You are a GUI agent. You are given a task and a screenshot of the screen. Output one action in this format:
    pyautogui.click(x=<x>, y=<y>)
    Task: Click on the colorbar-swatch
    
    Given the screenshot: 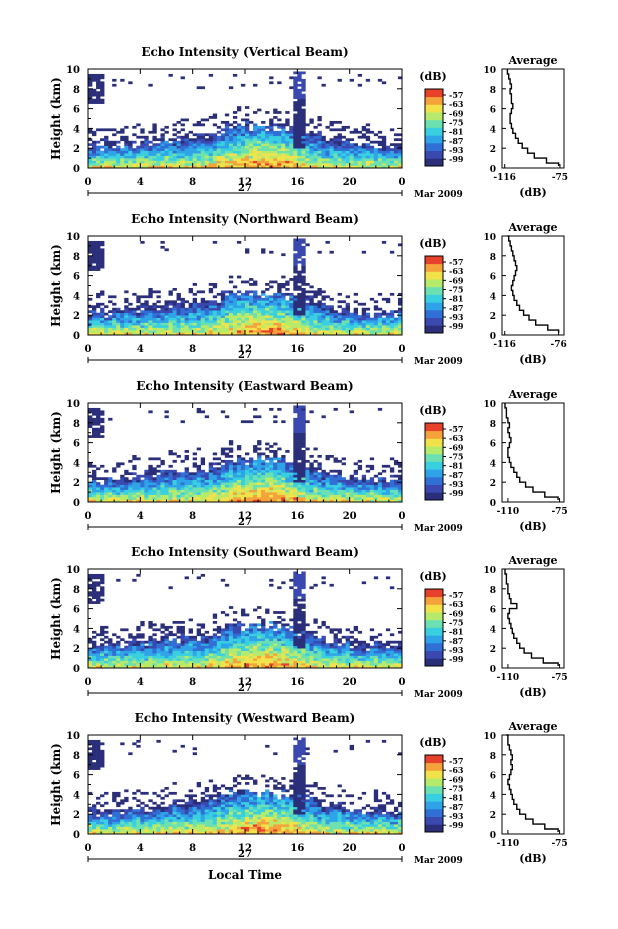 What is the action you would take?
    pyautogui.click(x=434, y=131)
    